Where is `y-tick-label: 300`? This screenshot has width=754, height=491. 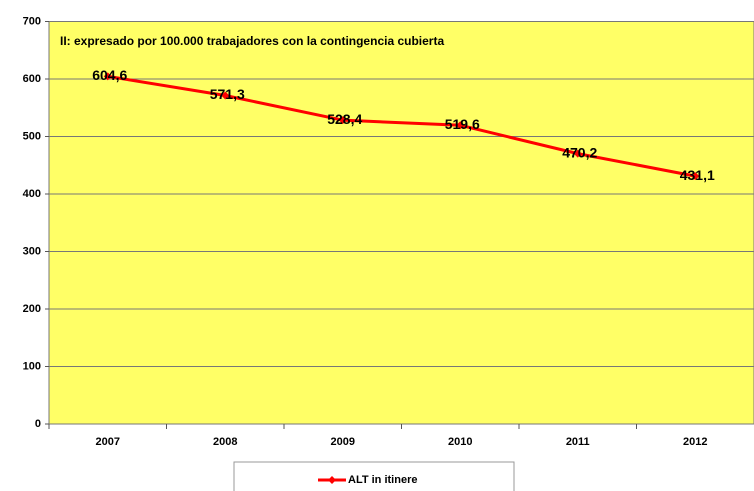
y-tick-label: 300 is located at coordinates (32, 251).